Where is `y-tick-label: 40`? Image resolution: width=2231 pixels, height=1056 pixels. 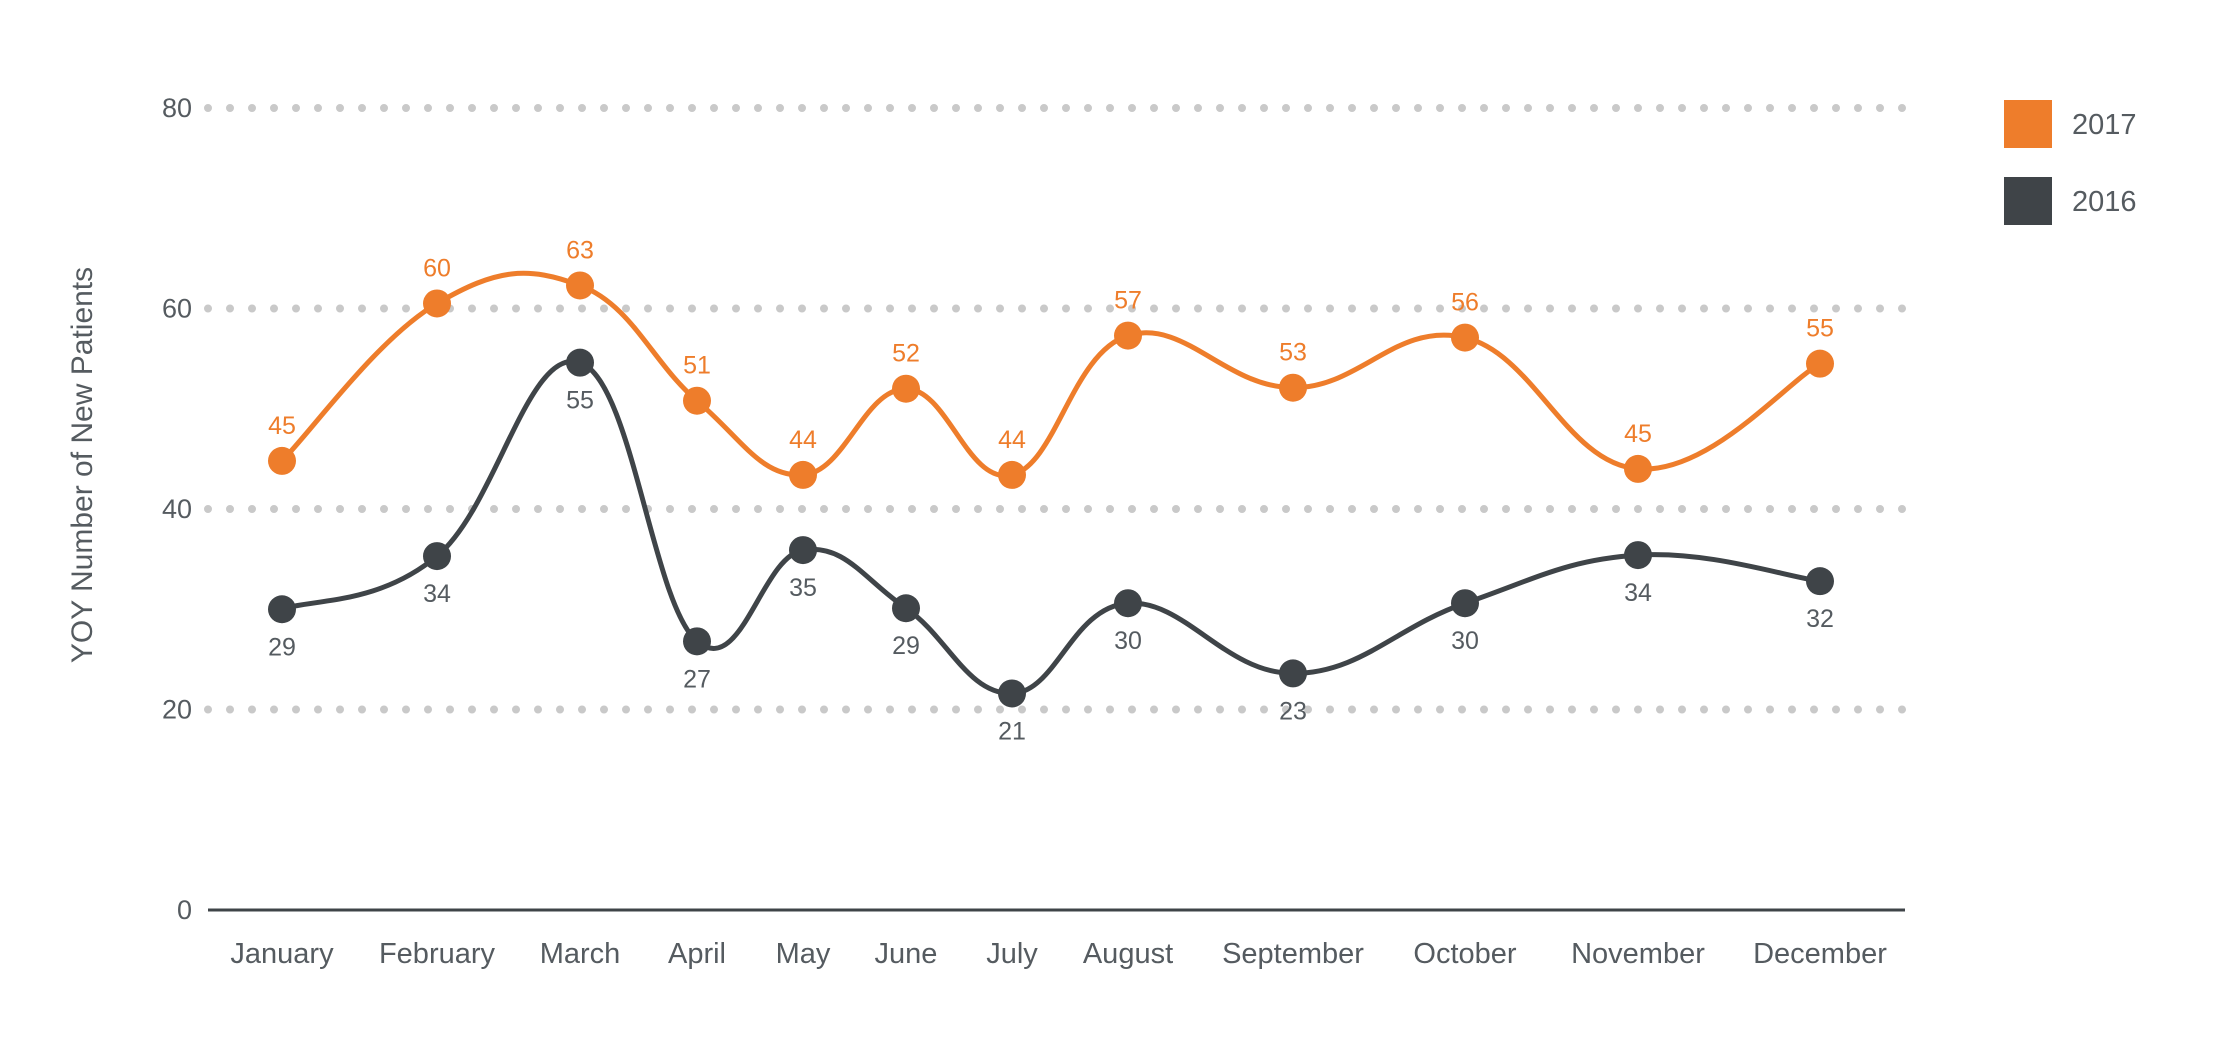
y-tick-label: 40 is located at coordinates (177, 509).